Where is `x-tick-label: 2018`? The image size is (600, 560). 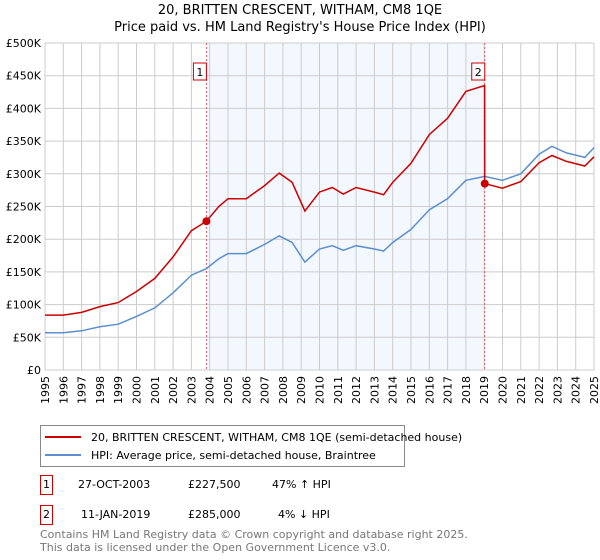
x-tick-label: 2018 is located at coordinates (466, 390).